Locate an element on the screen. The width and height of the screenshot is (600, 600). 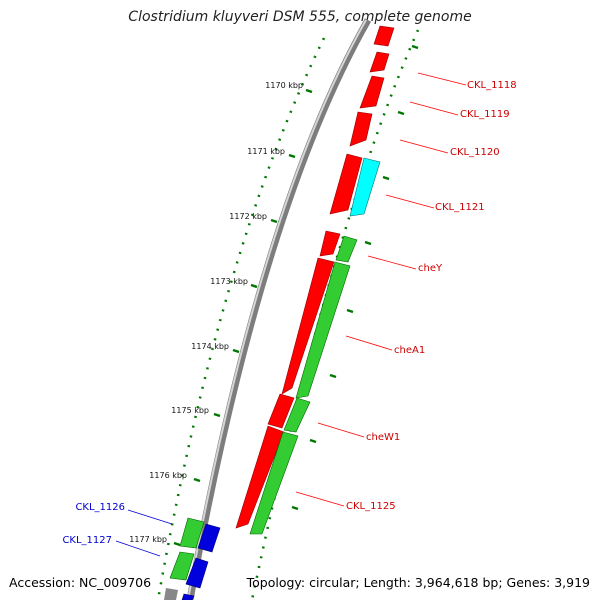
kbp-label: 1170 kbp is located at coordinates (284, 85).